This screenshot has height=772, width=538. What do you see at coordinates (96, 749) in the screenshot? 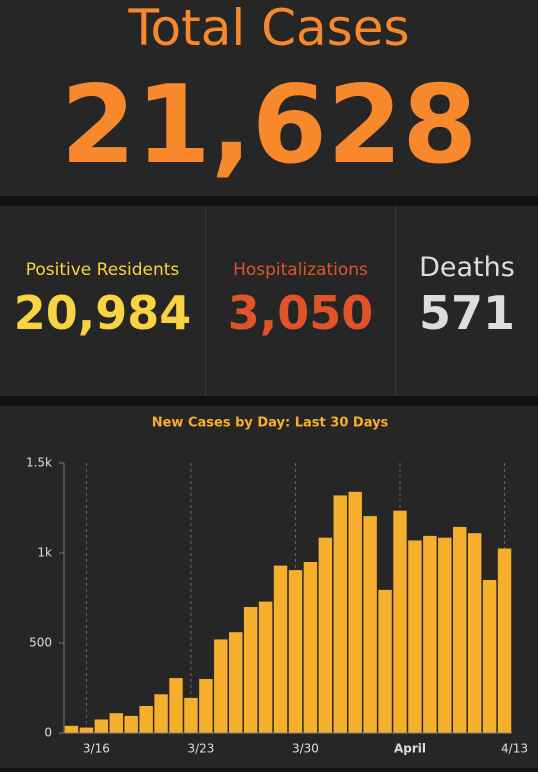
I see `x-tick-label: 3/16` at bounding box center [96, 749].